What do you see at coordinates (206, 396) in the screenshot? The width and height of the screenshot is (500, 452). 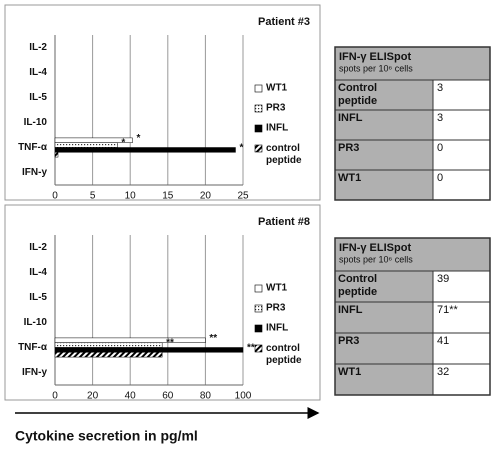 I see `x-tick-label: 80` at bounding box center [206, 396].